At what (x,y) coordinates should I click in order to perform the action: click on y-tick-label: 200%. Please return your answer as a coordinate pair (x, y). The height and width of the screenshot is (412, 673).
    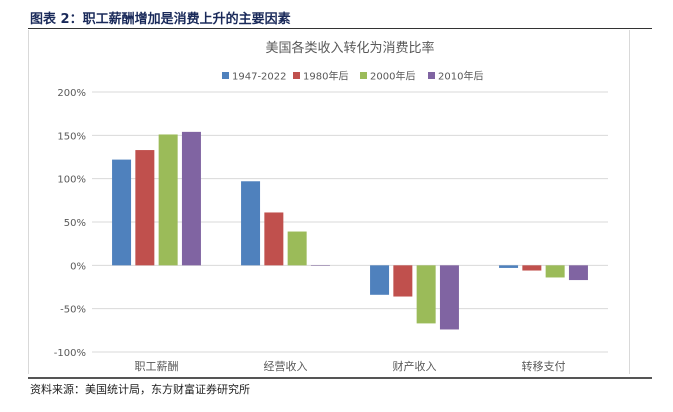
    Looking at the image, I should click on (71, 93).